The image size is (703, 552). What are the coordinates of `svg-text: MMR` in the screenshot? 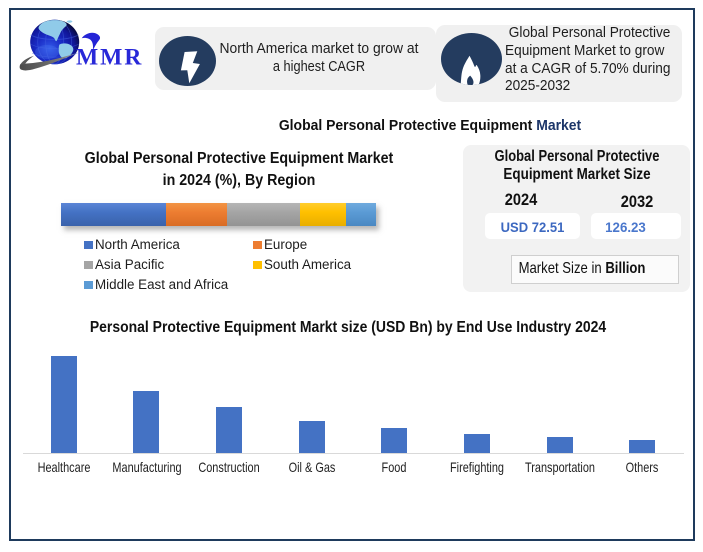 It's located at (109, 58).